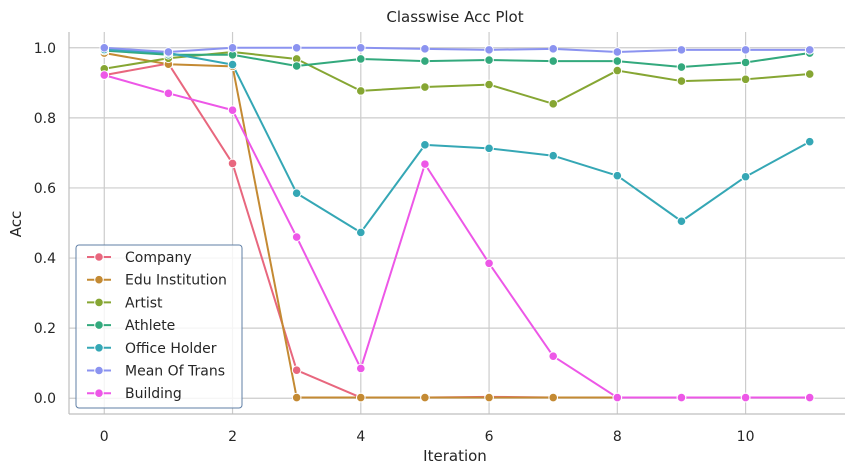 This screenshot has width=853, height=474. Describe the element at coordinates (457, 49) in the screenshot. I see `series-line-mean-of-trans` at that location.